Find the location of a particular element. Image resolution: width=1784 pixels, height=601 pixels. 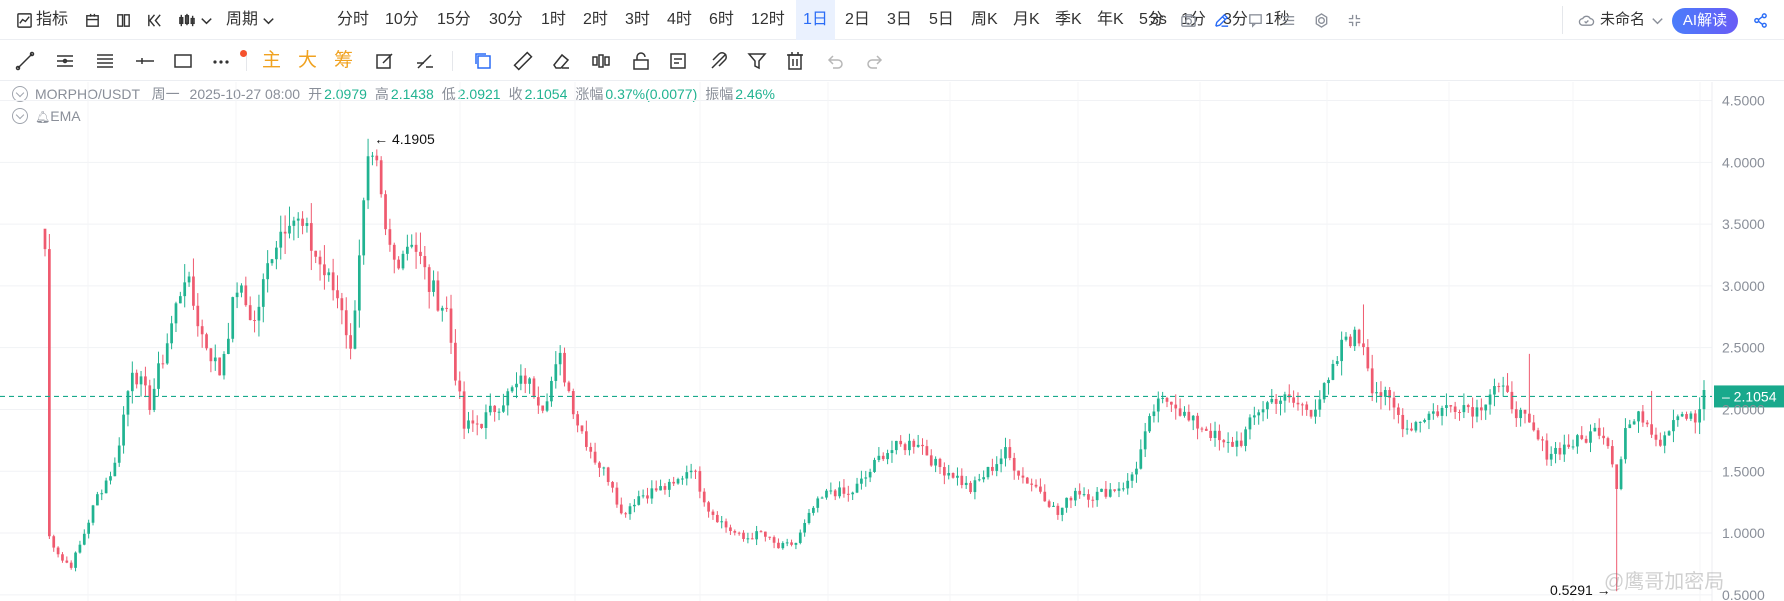

interval-tab-18: 5分 is located at coordinates (1151, 19).